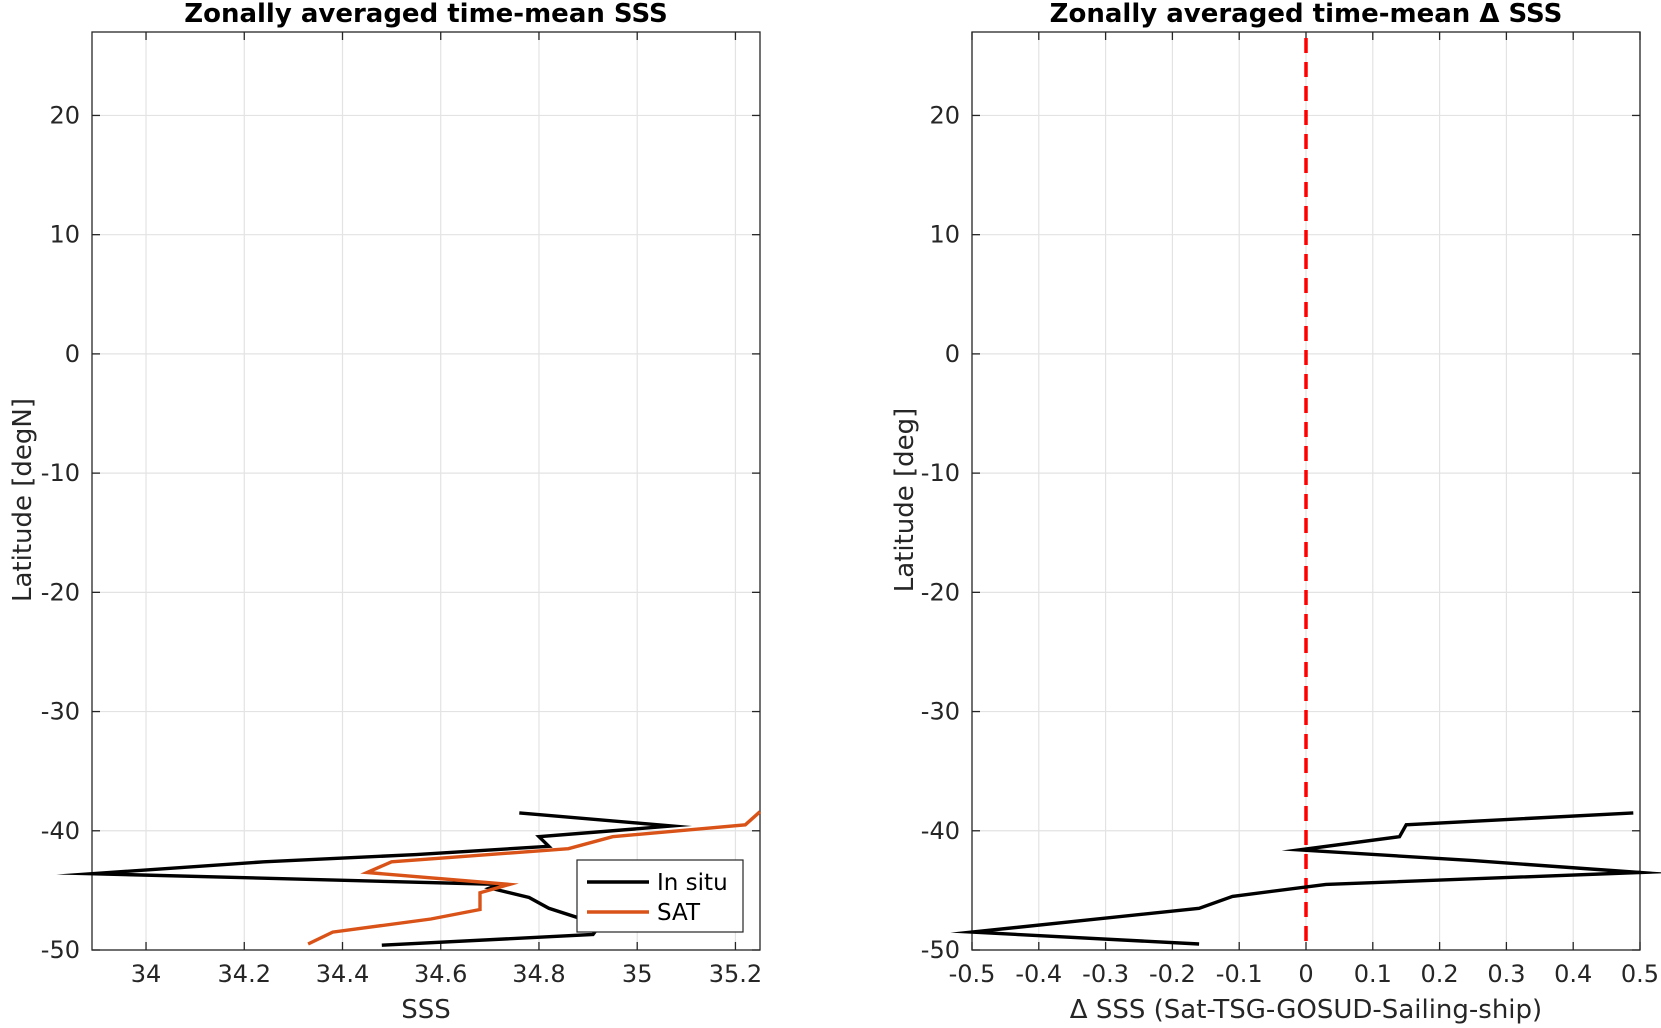 The image size is (1661, 1028). I want to click on y-axis-label: Latitude [degN], so click(23, 500).